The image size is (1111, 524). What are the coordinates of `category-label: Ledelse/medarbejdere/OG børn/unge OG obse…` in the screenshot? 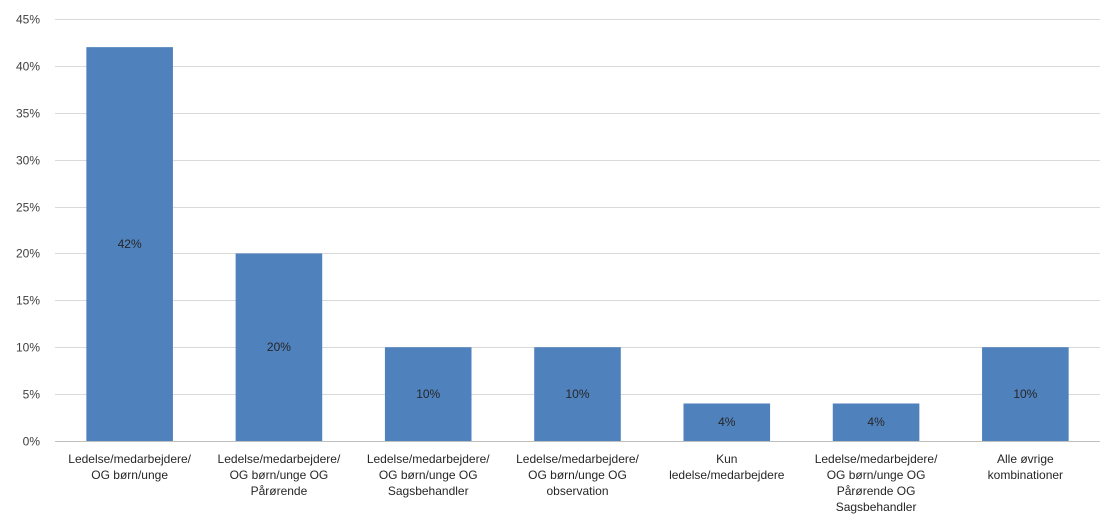 It's located at (577, 475).